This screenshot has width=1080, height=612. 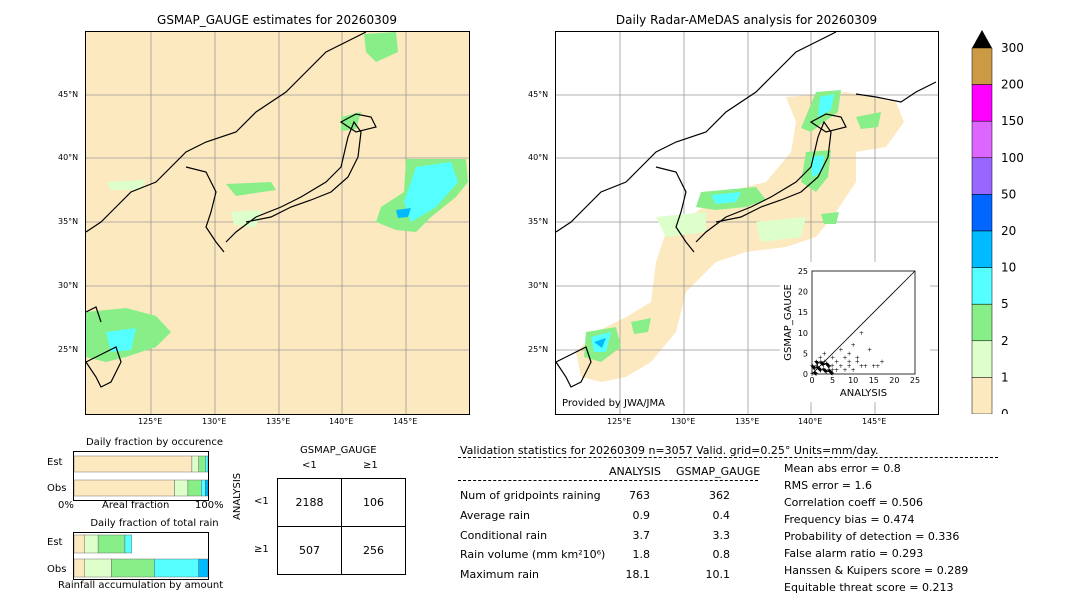 I want to click on stat-label-3: Rain volume (mm km²10⁶), so click(x=533, y=554).